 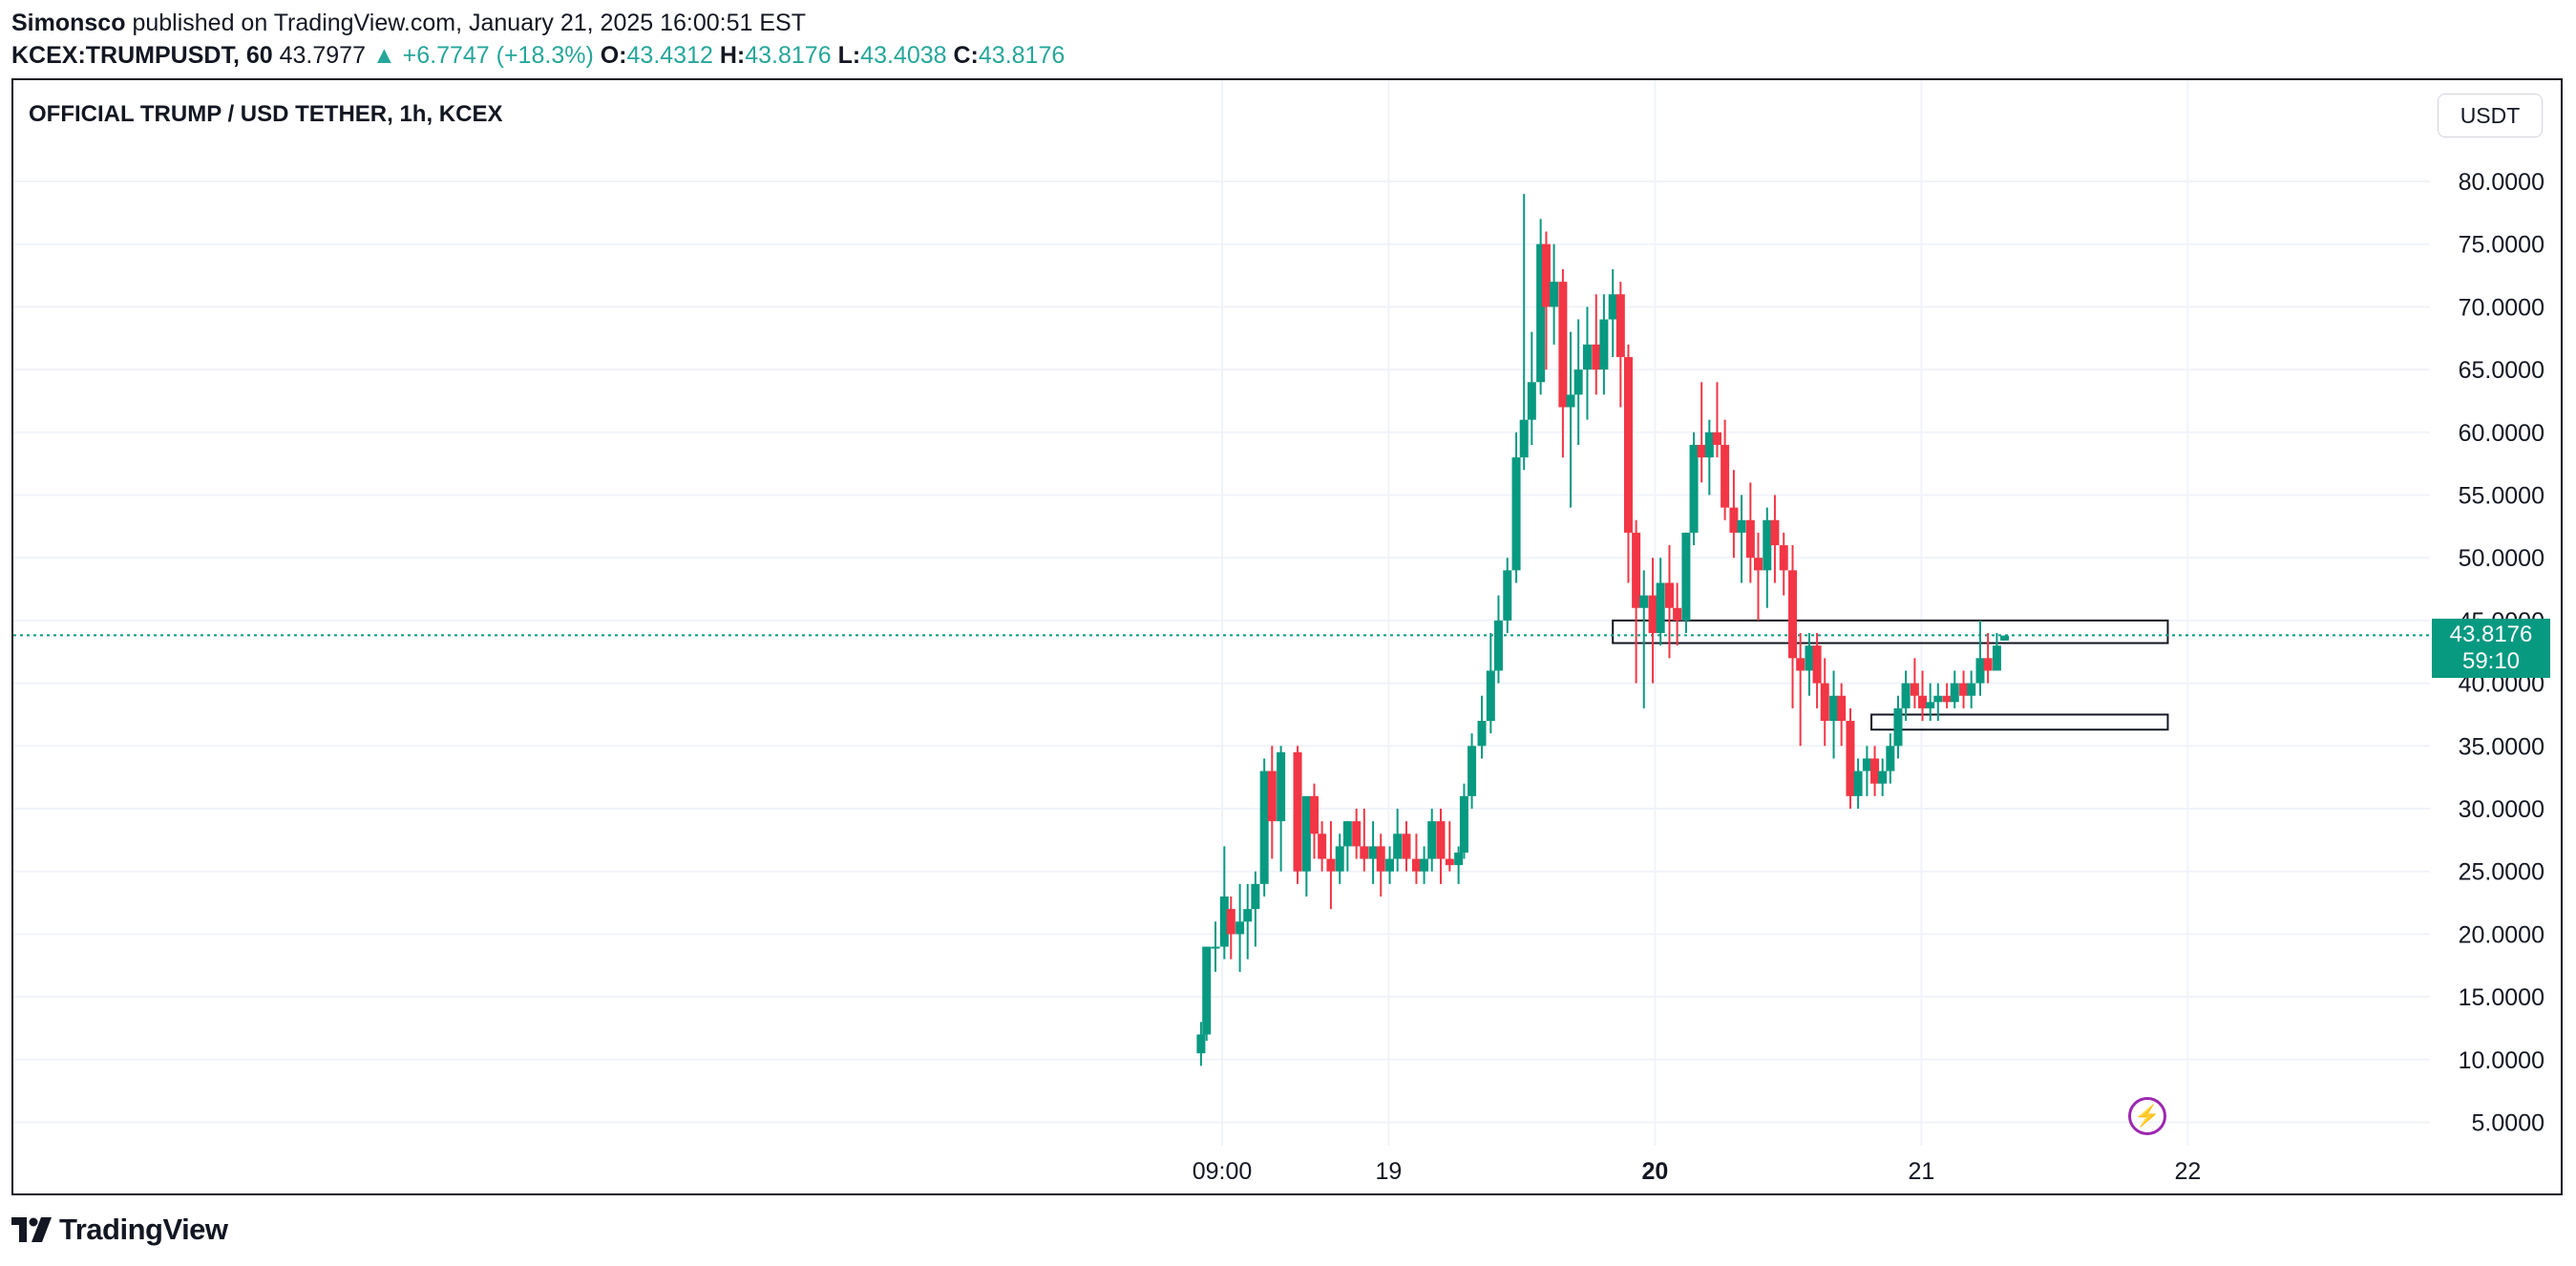 What do you see at coordinates (119, 1230) in the screenshot?
I see `tradingview-logo: TradingView` at bounding box center [119, 1230].